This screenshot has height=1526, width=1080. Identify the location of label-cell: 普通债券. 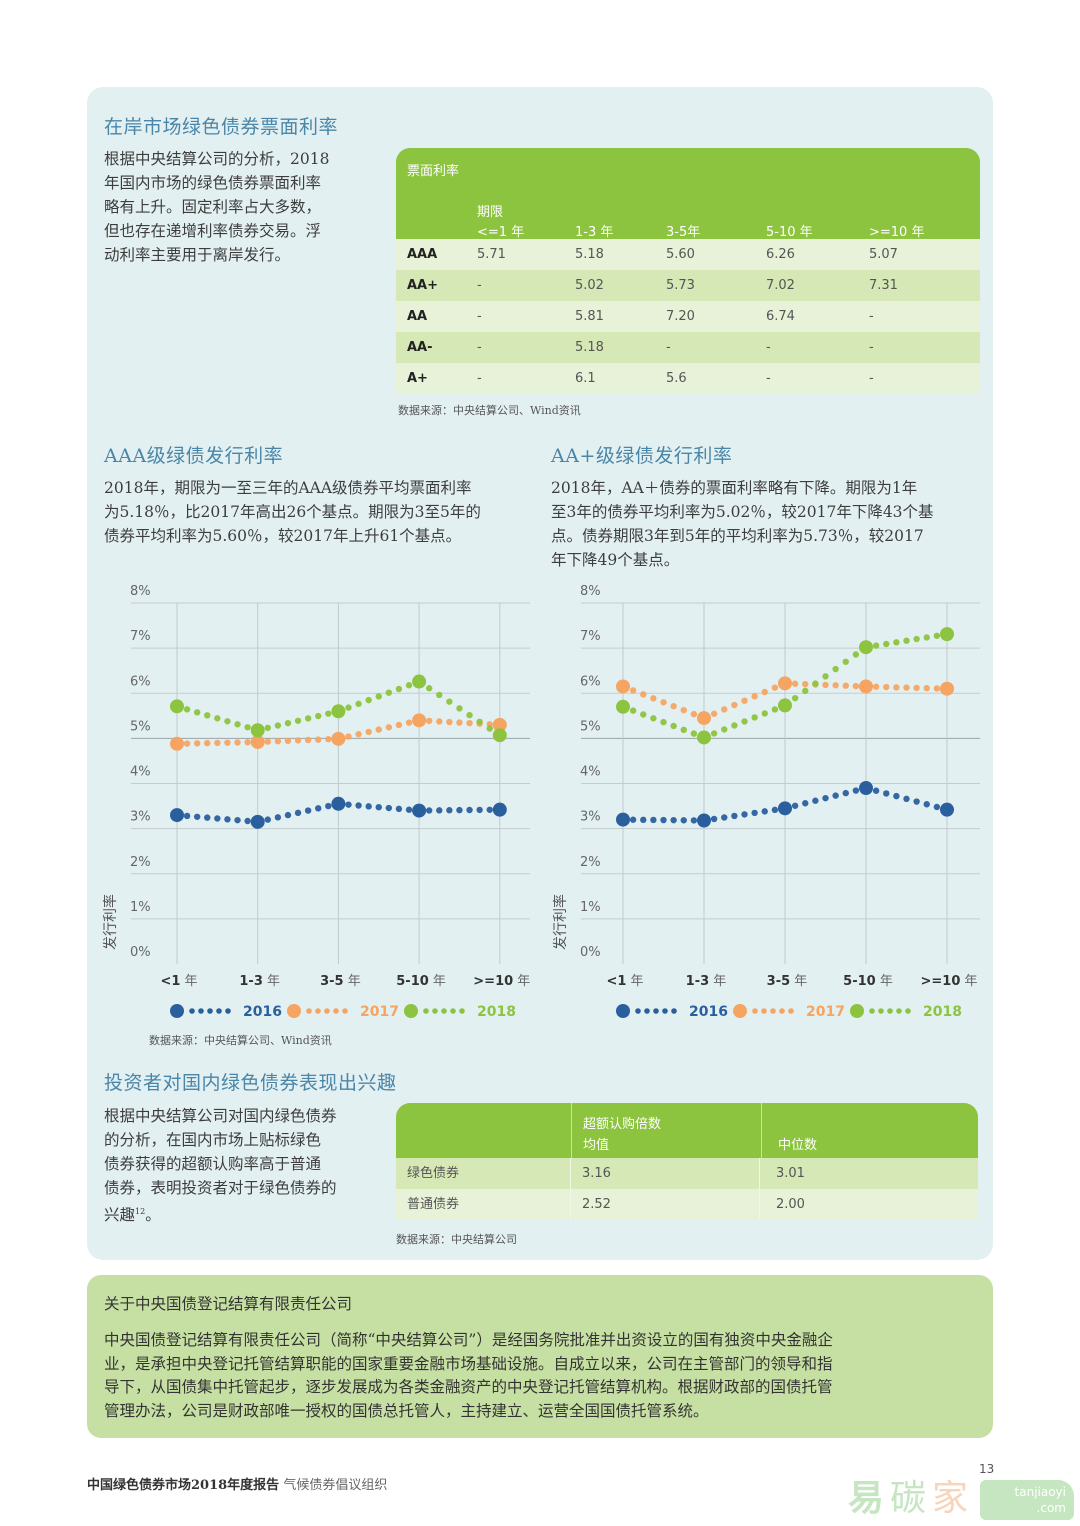
(483, 1204).